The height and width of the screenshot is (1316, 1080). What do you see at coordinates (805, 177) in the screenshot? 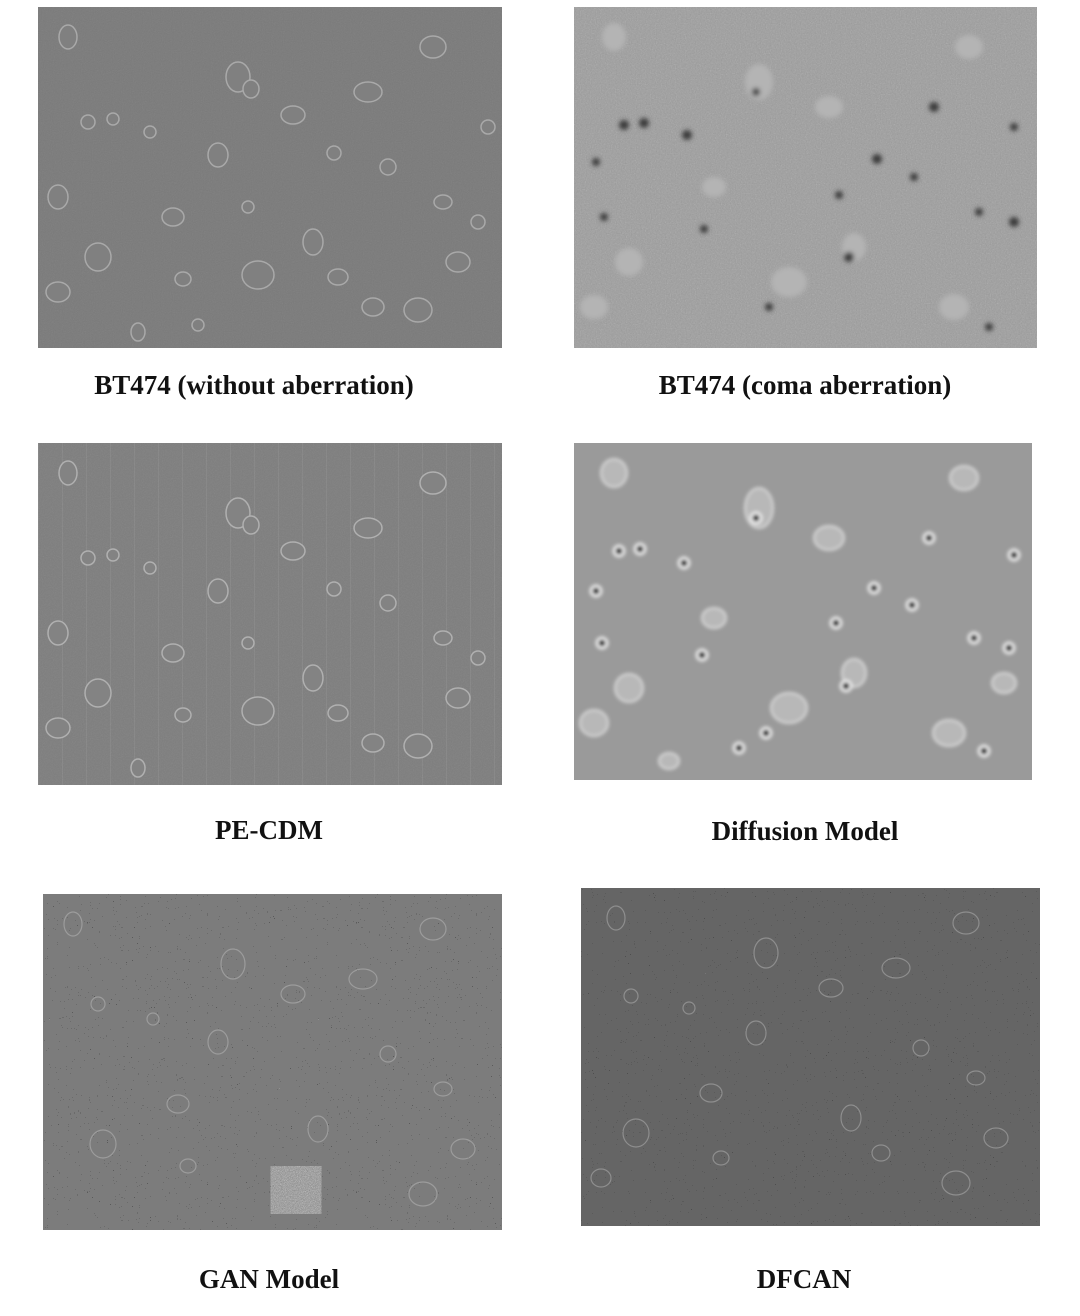
I see `microscopy-image-bt474-coma-aberration` at bounding box center [805, 177].